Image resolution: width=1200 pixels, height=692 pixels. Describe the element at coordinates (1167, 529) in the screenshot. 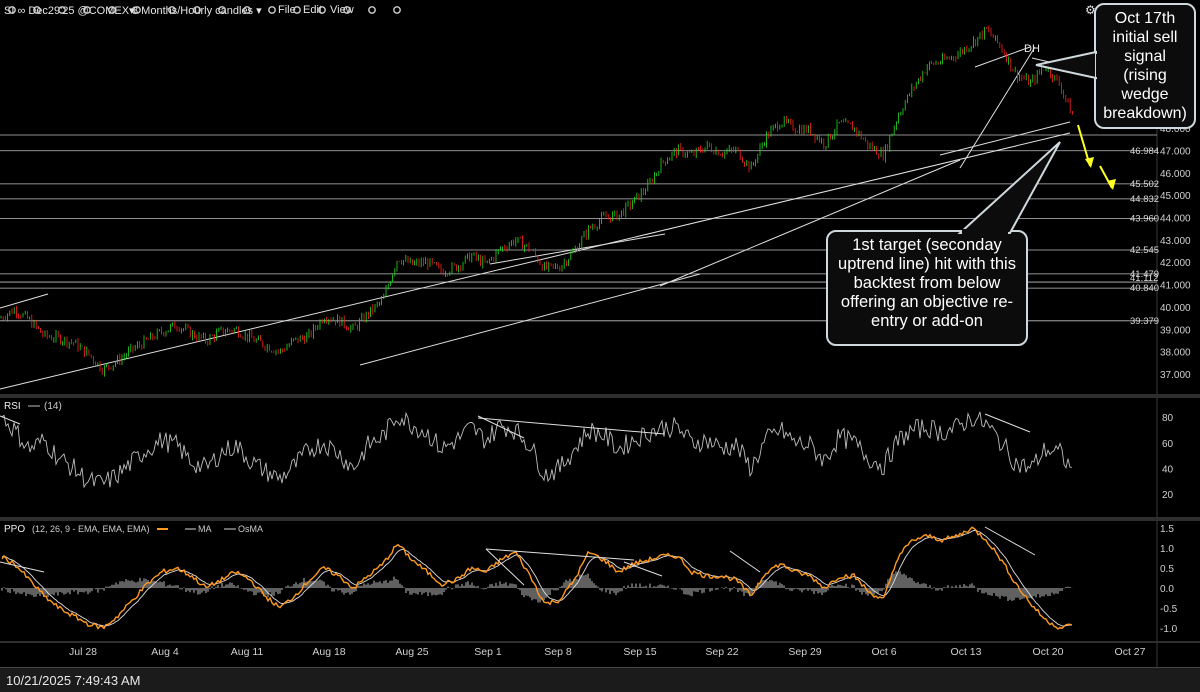

I see `ppo-tick-label: 1.5` at that location.